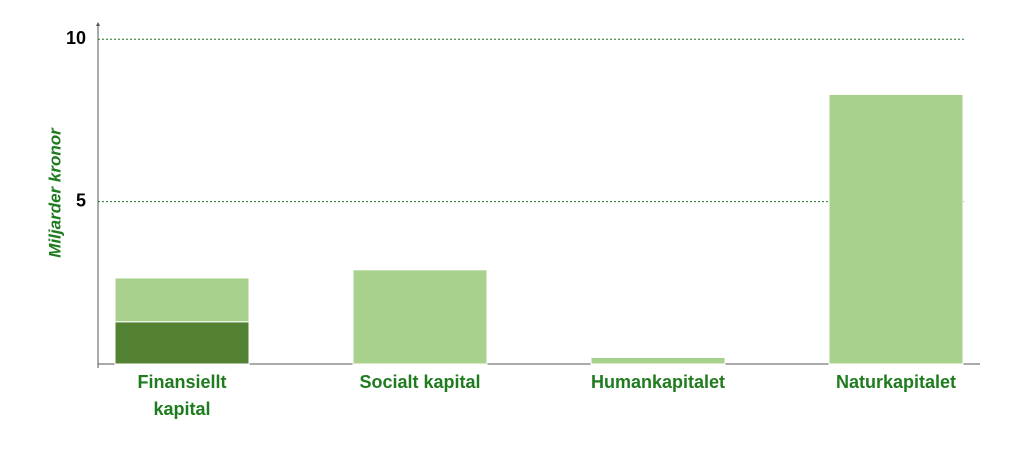 This screenshot has height=450, width=1009. I want to click on y-axis-label: Miljarder kronor, so click(54, 192).